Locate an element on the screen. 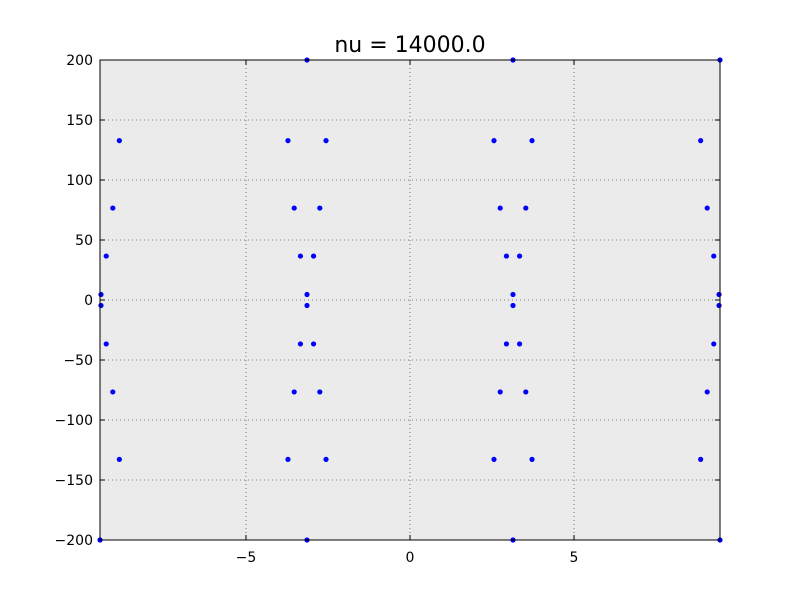 The image size is (800, 600). x-tick-label: −5 is located at coordinates (246, 558).